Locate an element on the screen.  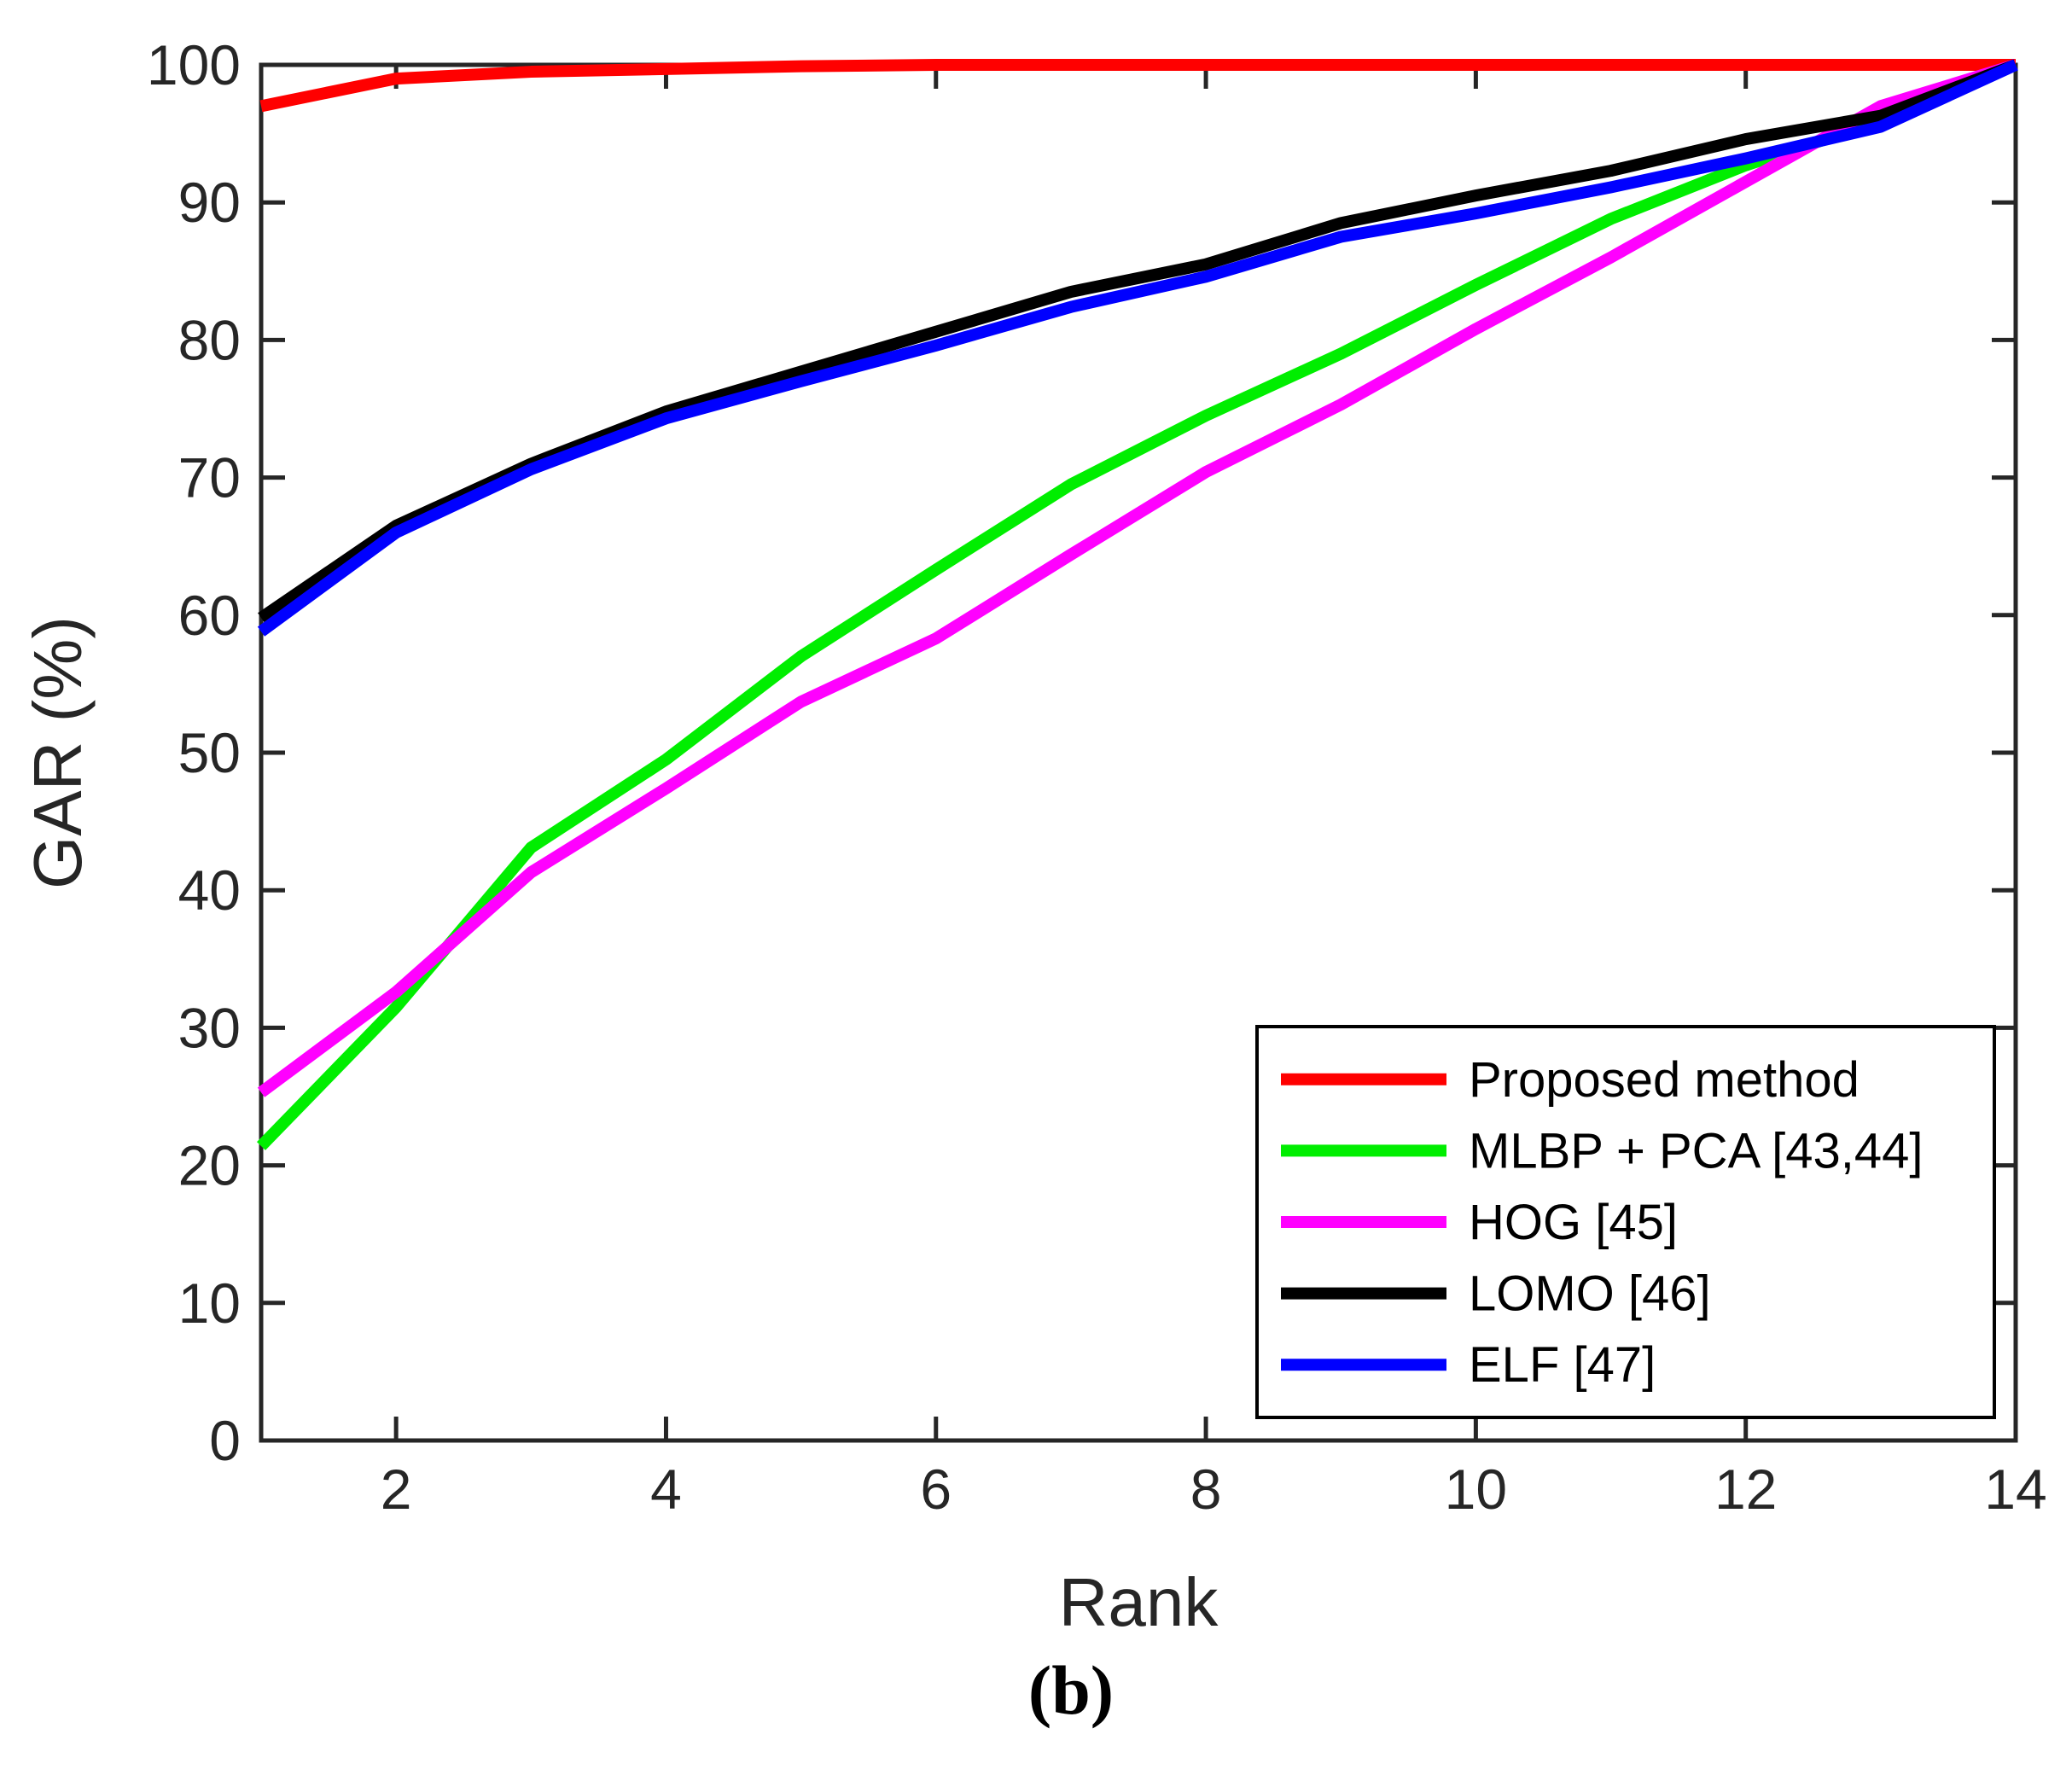
y-tick-label: 70 is located at coordinates (209, 477).